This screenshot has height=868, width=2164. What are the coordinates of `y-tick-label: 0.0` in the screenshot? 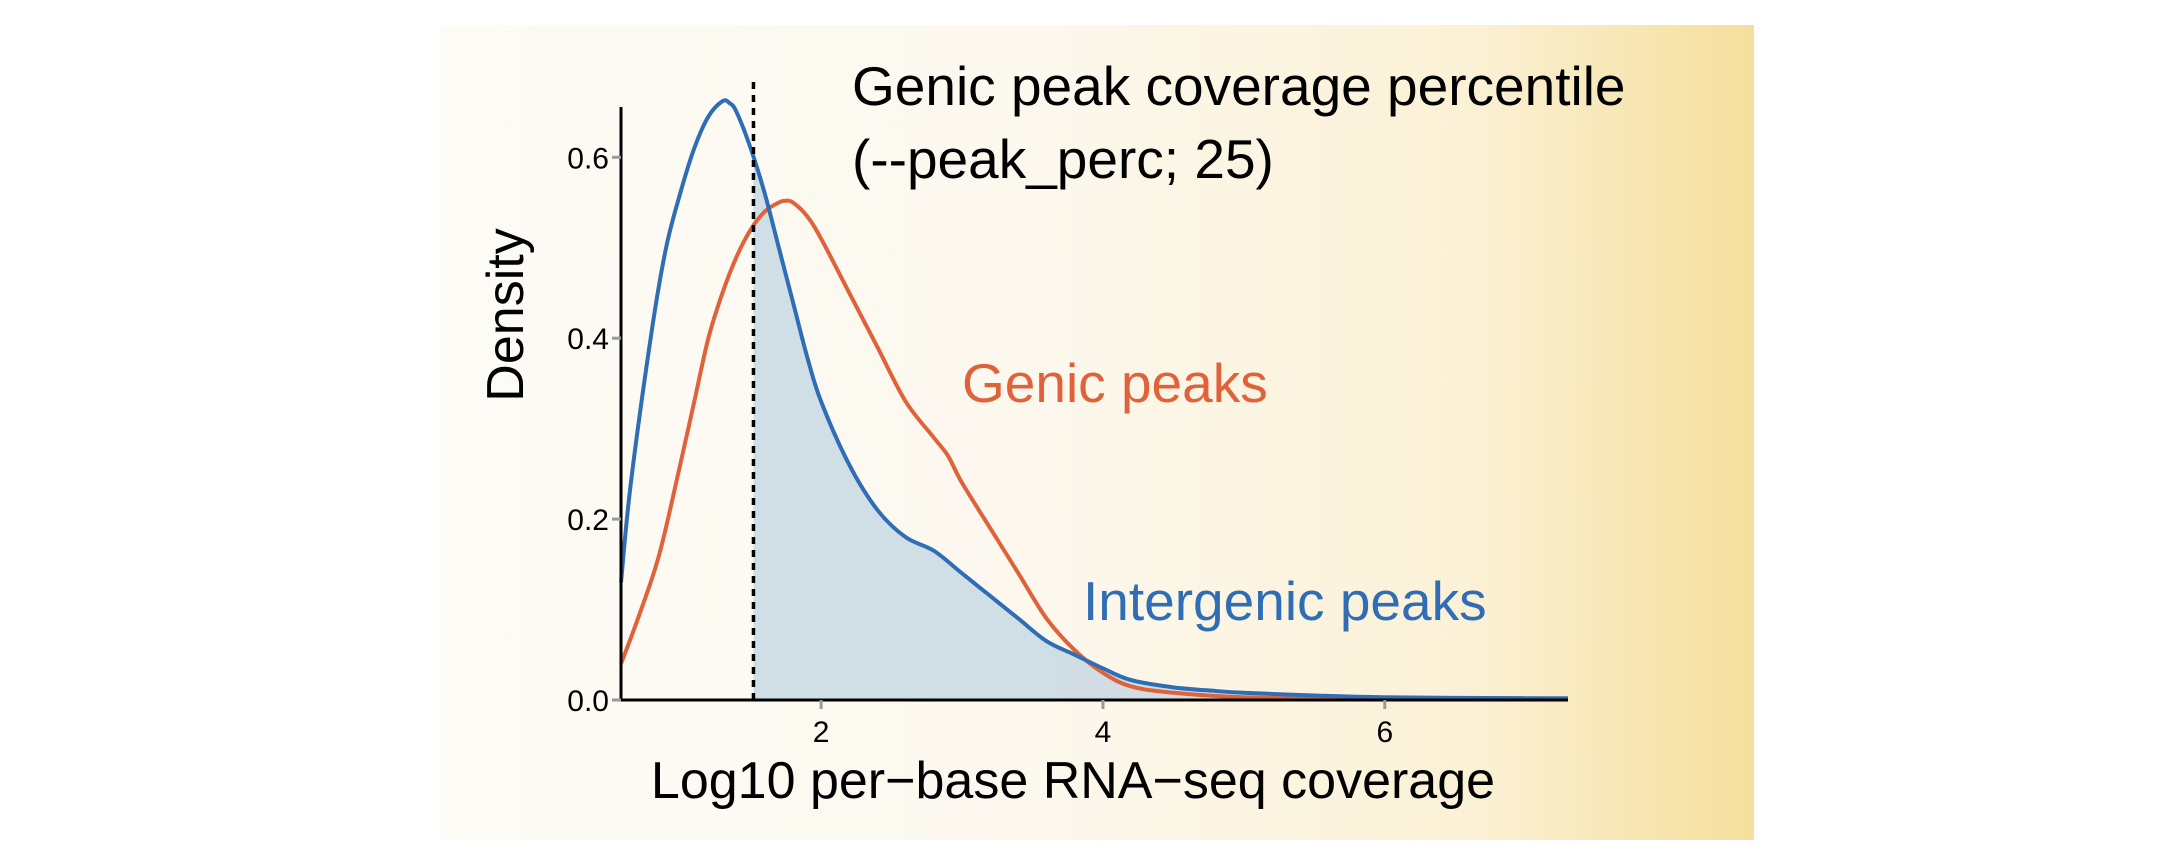 It's located at (588, 701).